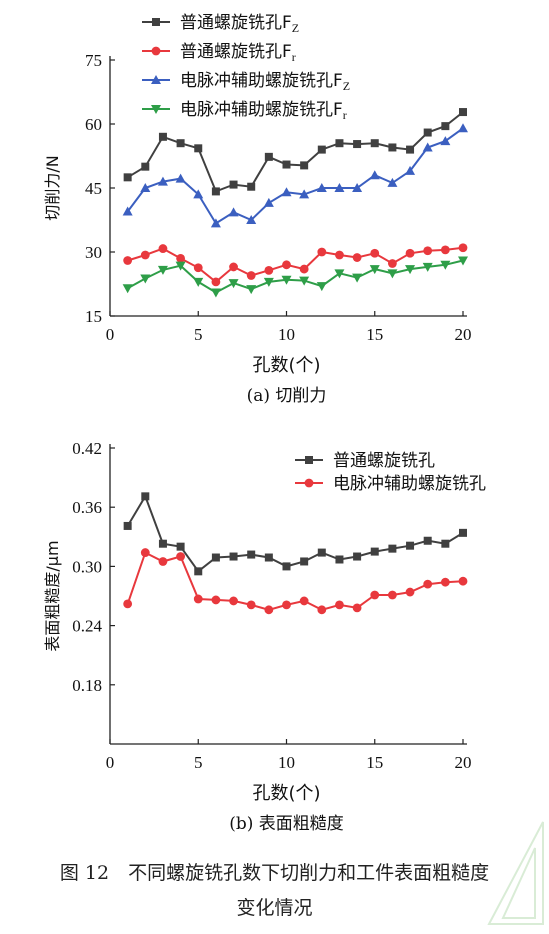 The height and width of the screenshot is (934, 549). I want to click on y-tick-label: 0.36, so click(87, 507).